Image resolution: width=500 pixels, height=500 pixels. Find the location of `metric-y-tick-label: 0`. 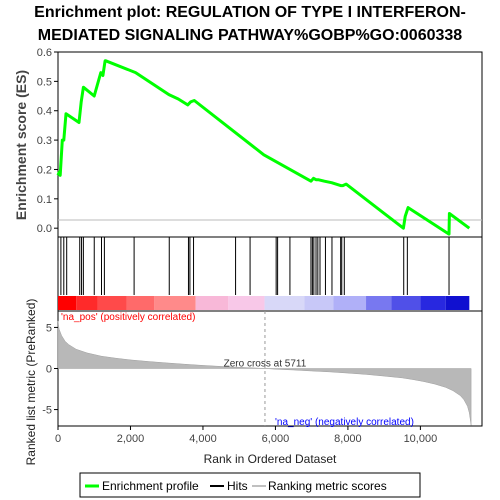

metric-y-tick-label: 0 is located at coordinates (49, 370).